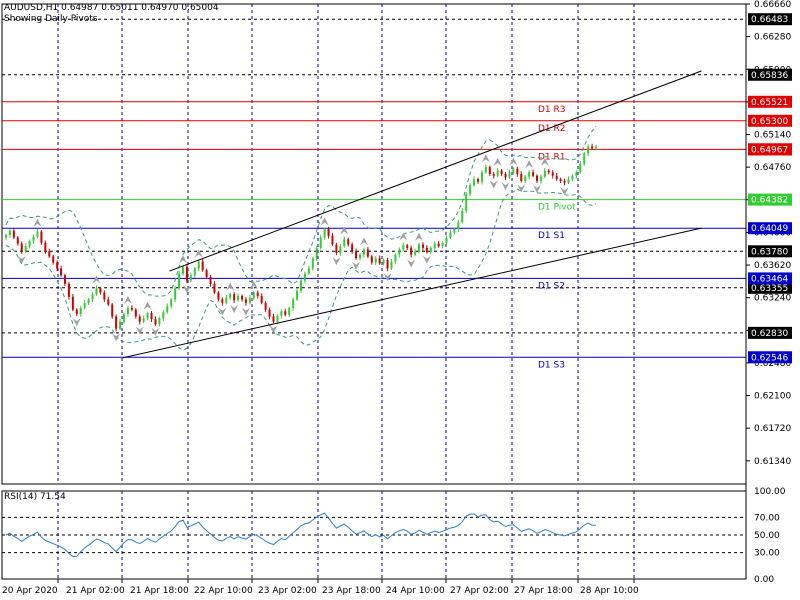 This screenshot has width=800, height=600. I want to click on time-tick-label: 21 Apr 18:00, so click(159, 591).